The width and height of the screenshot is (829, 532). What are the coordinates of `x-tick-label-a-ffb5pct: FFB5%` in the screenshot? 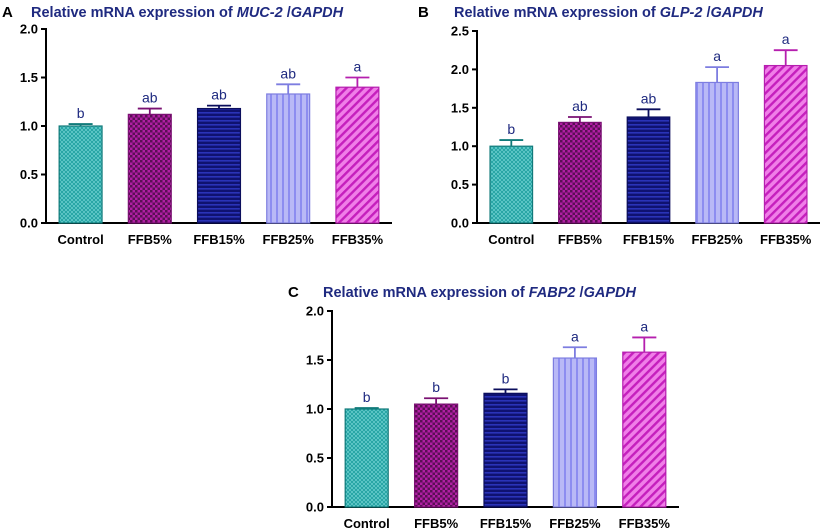 It's located at (150, 239).